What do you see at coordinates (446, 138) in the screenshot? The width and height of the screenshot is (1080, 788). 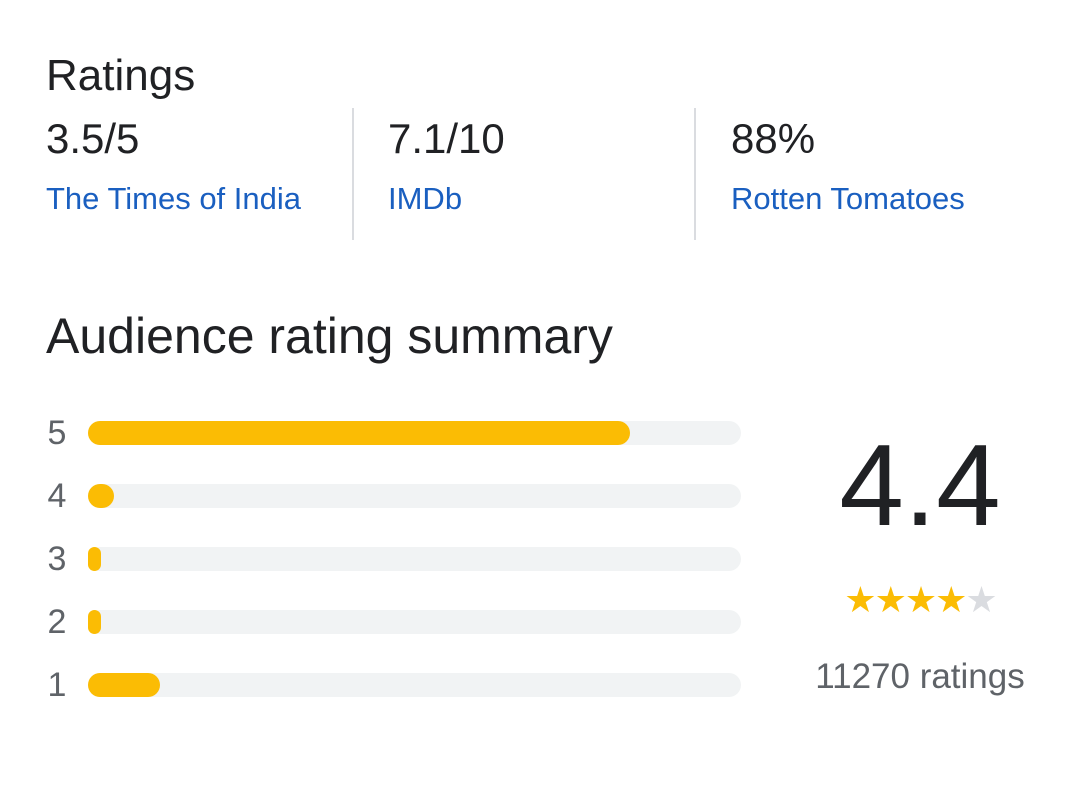 I see `critic-score: 7.1/10` at bounding box center [446, 138].